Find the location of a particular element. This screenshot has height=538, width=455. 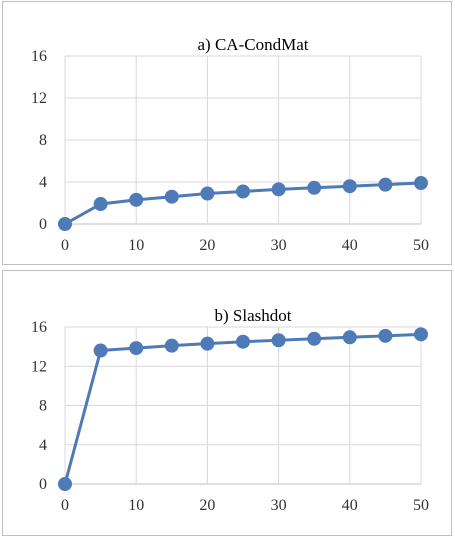

chart-title: b) Slashdot is located at coordinates (253, 315).